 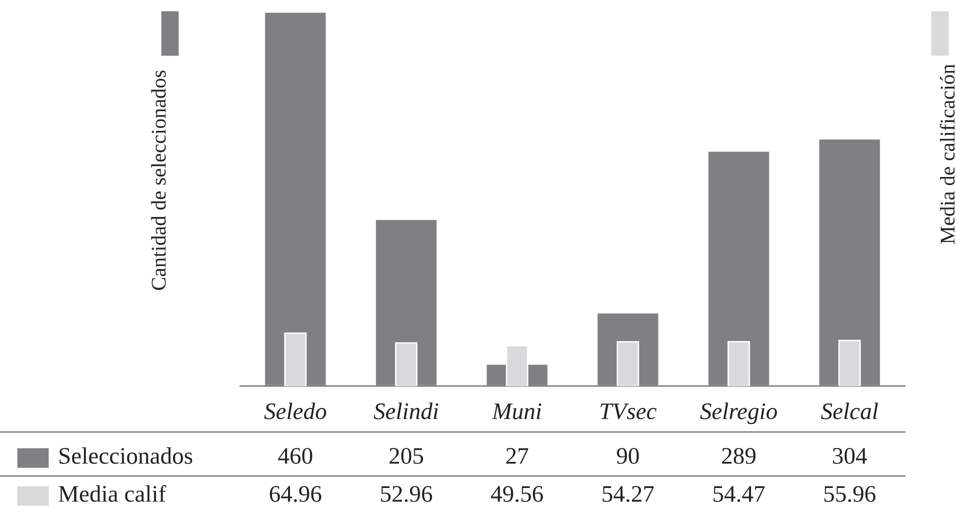 What do you see at coordinates (296, 494) in the screenshot?
I see `data-label: 64.96` at bounding box center [296, 494].